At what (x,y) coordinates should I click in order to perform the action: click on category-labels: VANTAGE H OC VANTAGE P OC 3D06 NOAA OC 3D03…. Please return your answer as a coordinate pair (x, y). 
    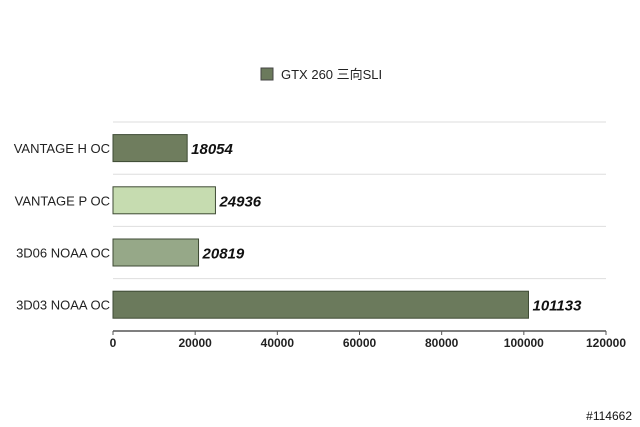
    Looking at the image, I should click on (62, 227).